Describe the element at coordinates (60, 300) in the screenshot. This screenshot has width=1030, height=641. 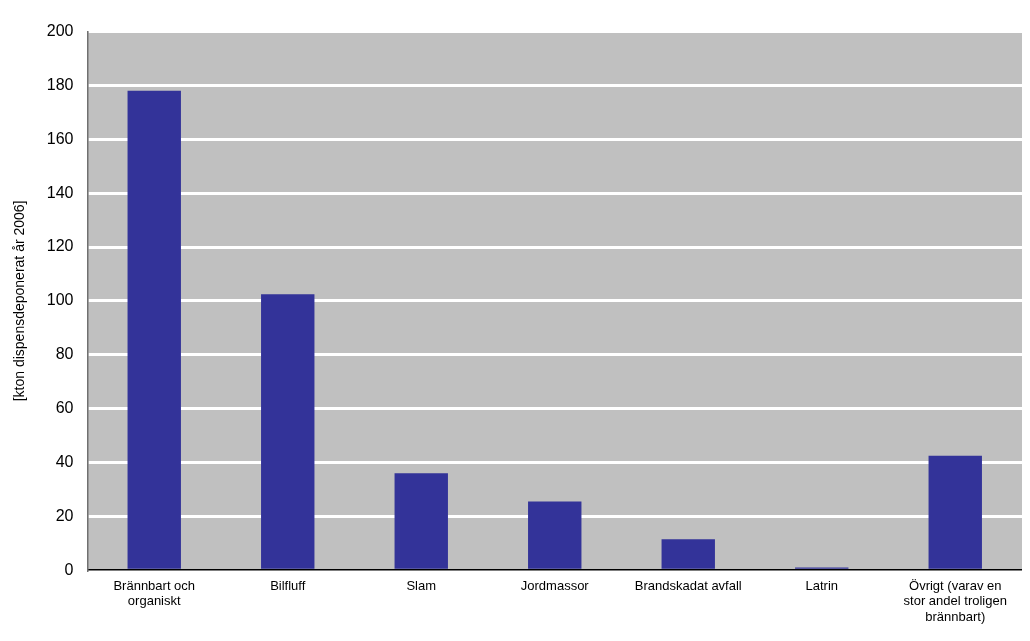
I see `y-tick-label: 100` at that location.